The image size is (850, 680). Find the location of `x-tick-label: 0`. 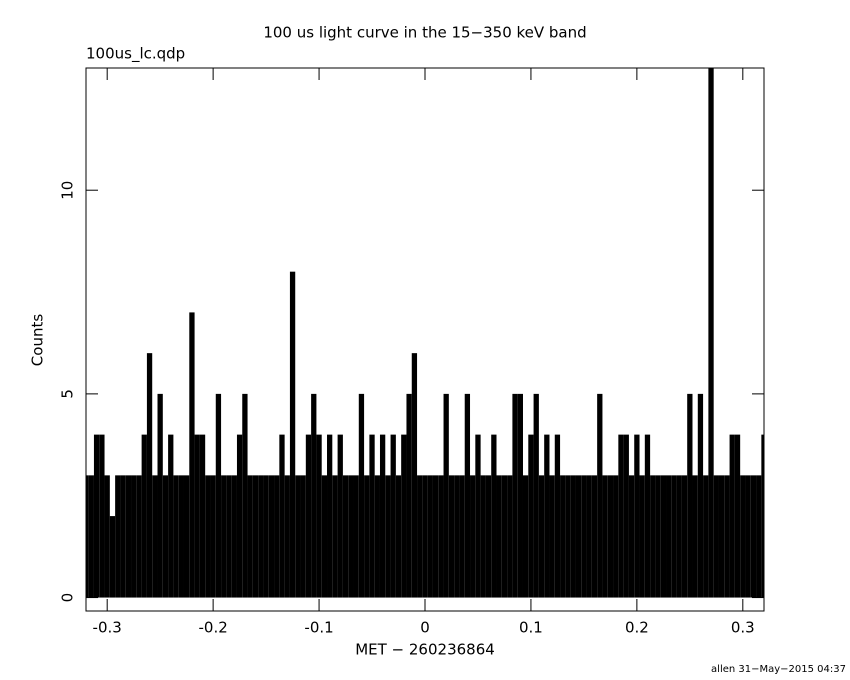

x-tick-label: 0 is located at coordinates (425, 628).